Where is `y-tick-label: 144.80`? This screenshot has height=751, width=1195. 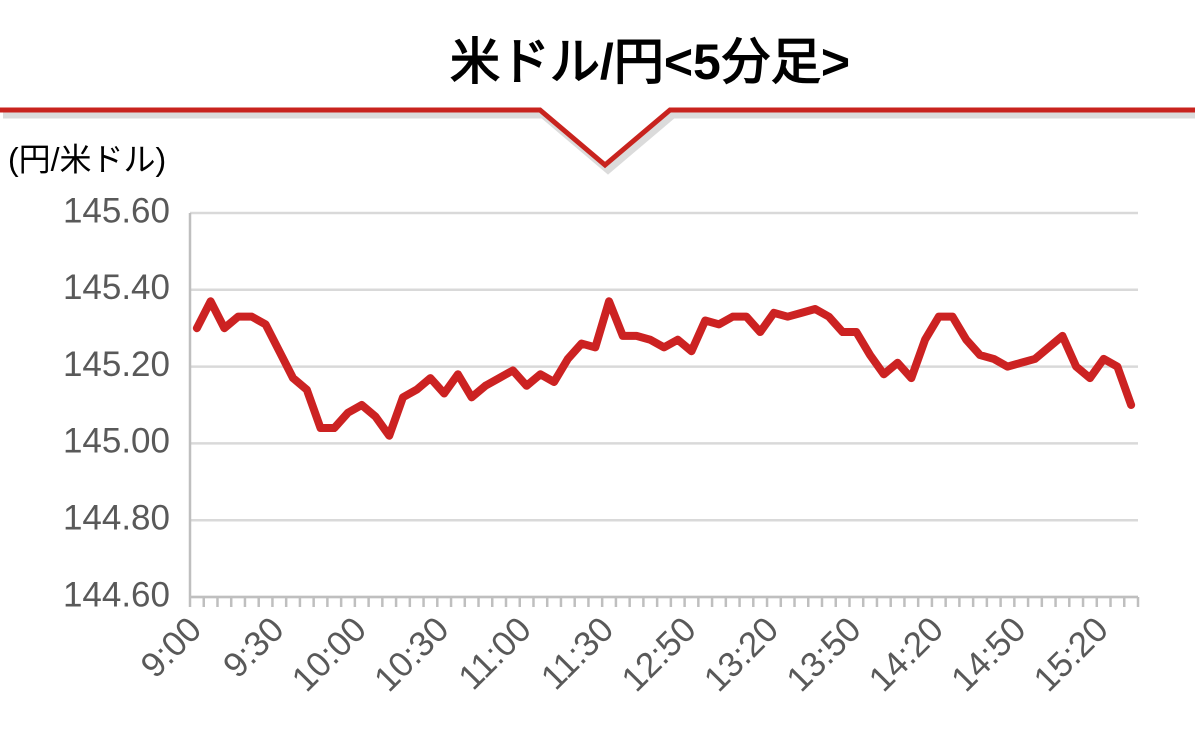
y-tick-label: 144.80 is located at coordinates (116, 517).